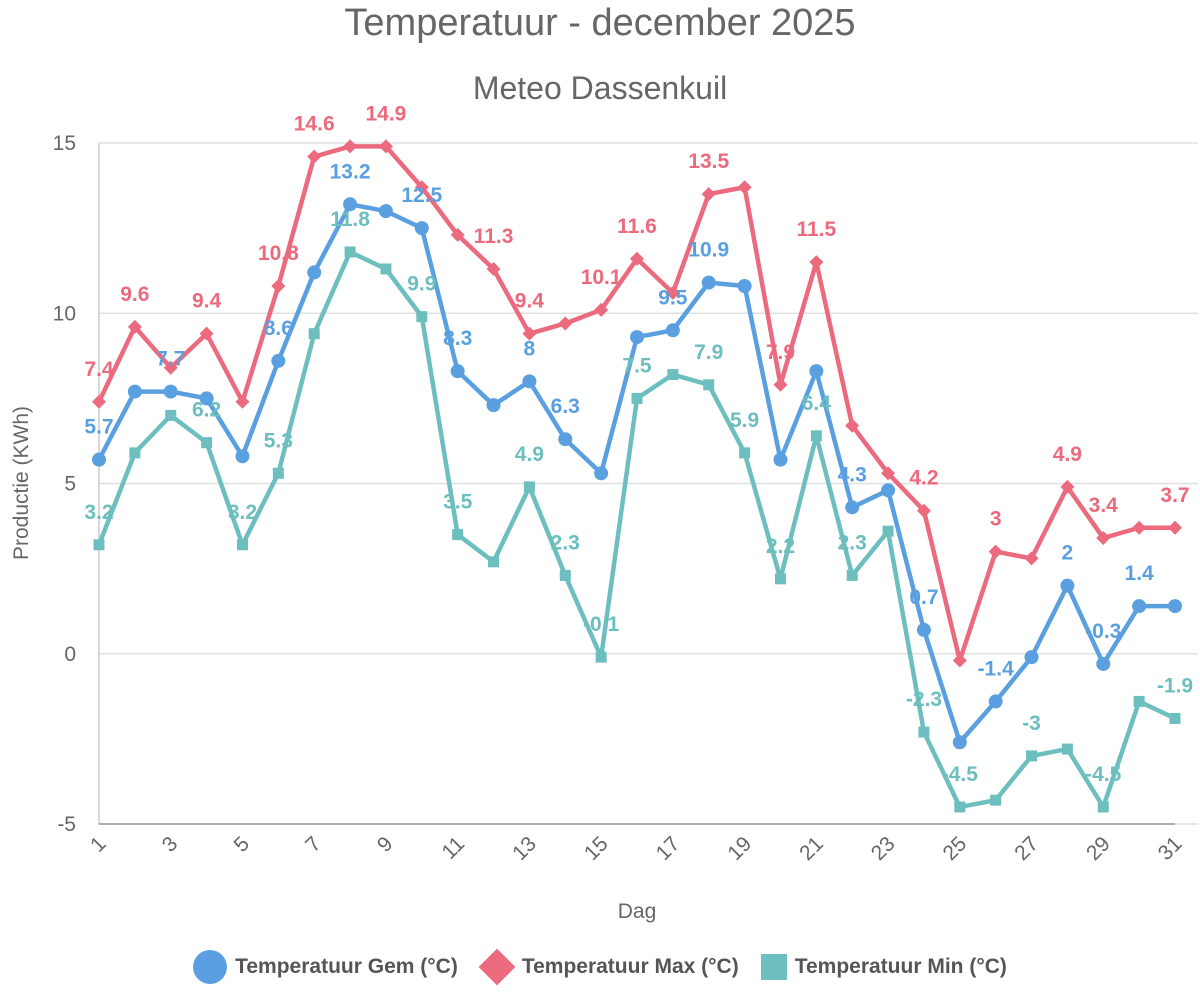 The height and width of the screenshot is (1000, 1200). I want to click on data-label: 8.6, so click(278, 328).